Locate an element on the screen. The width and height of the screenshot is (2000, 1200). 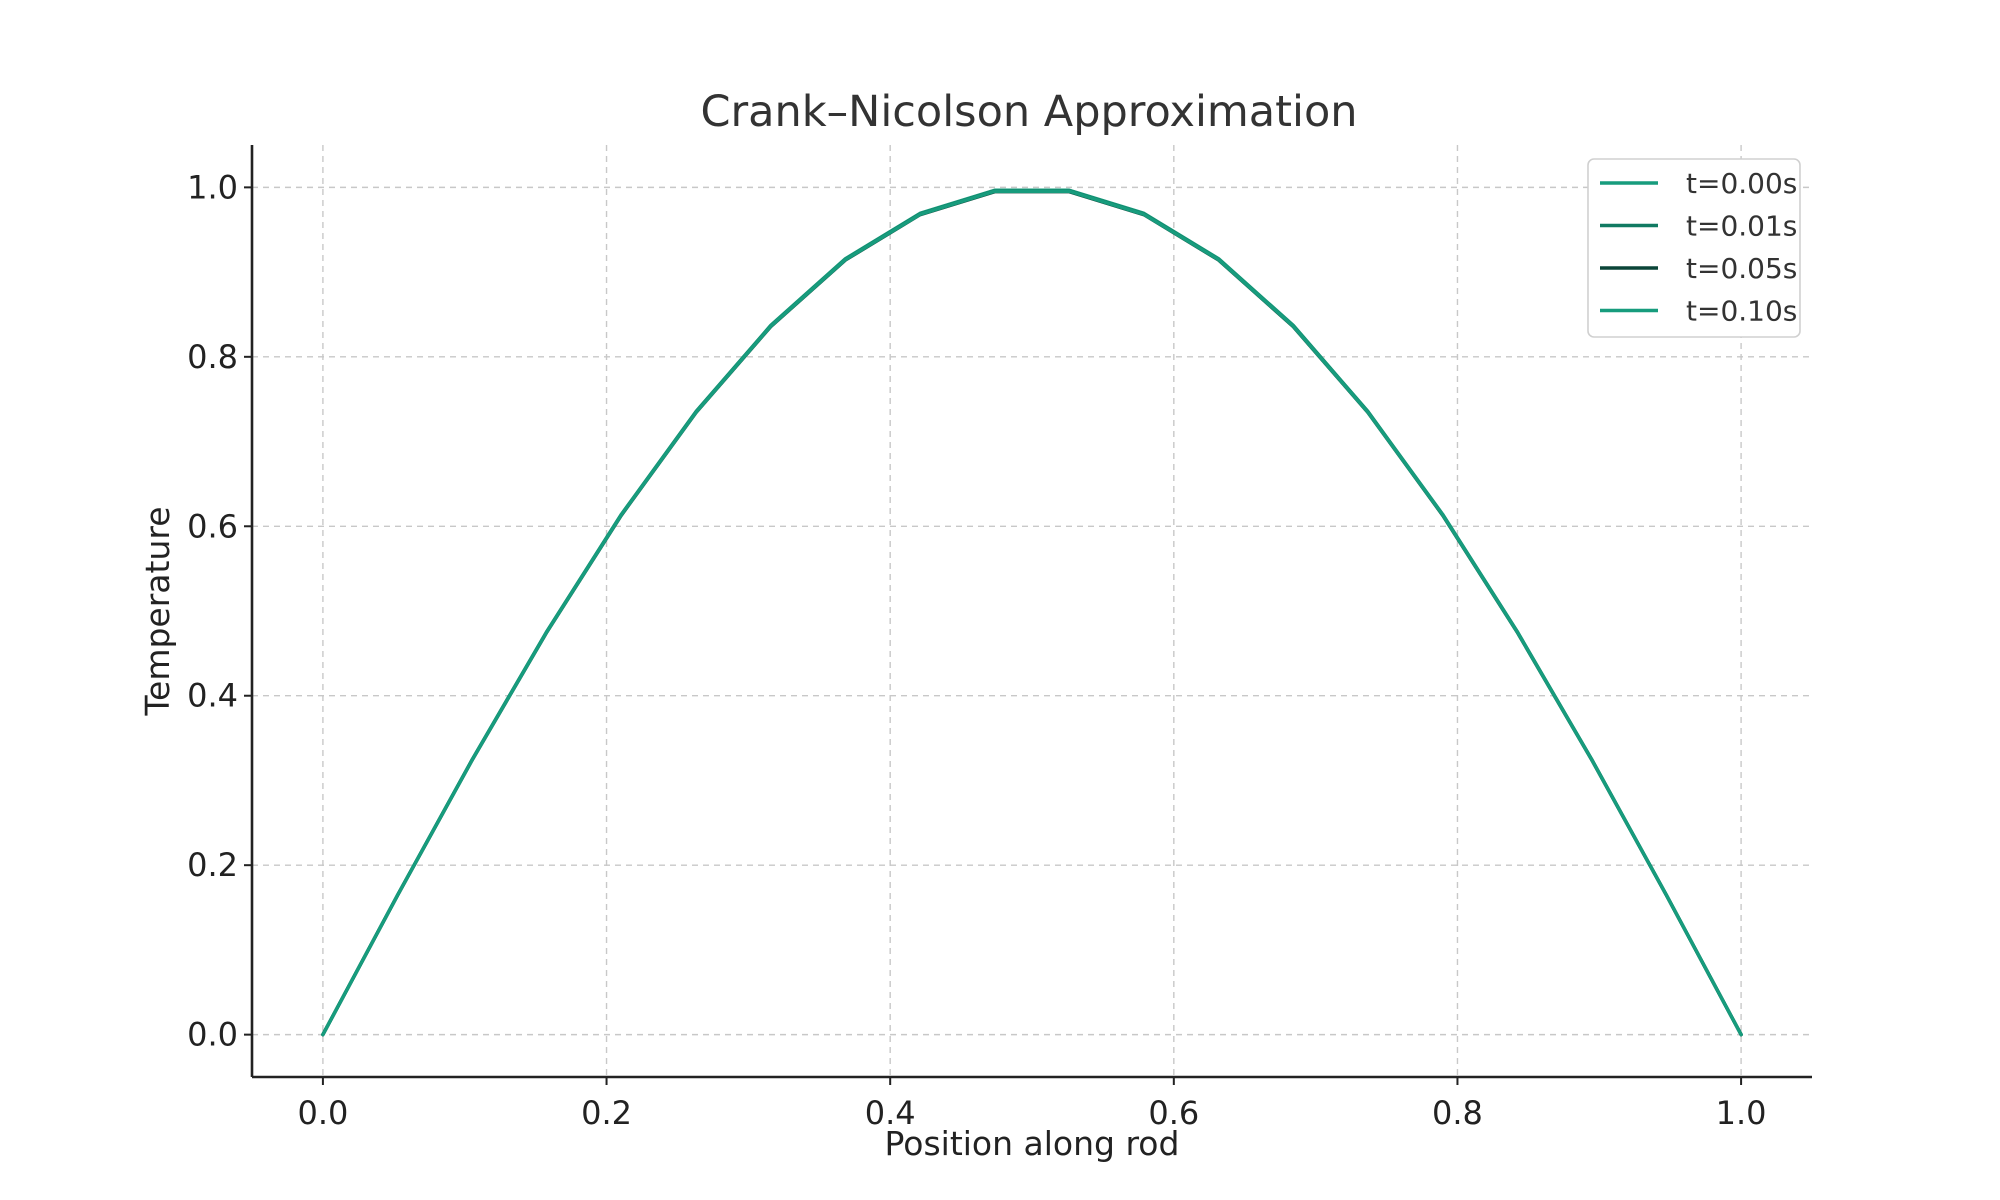
legend-box is located at coordinates (1694, 248).